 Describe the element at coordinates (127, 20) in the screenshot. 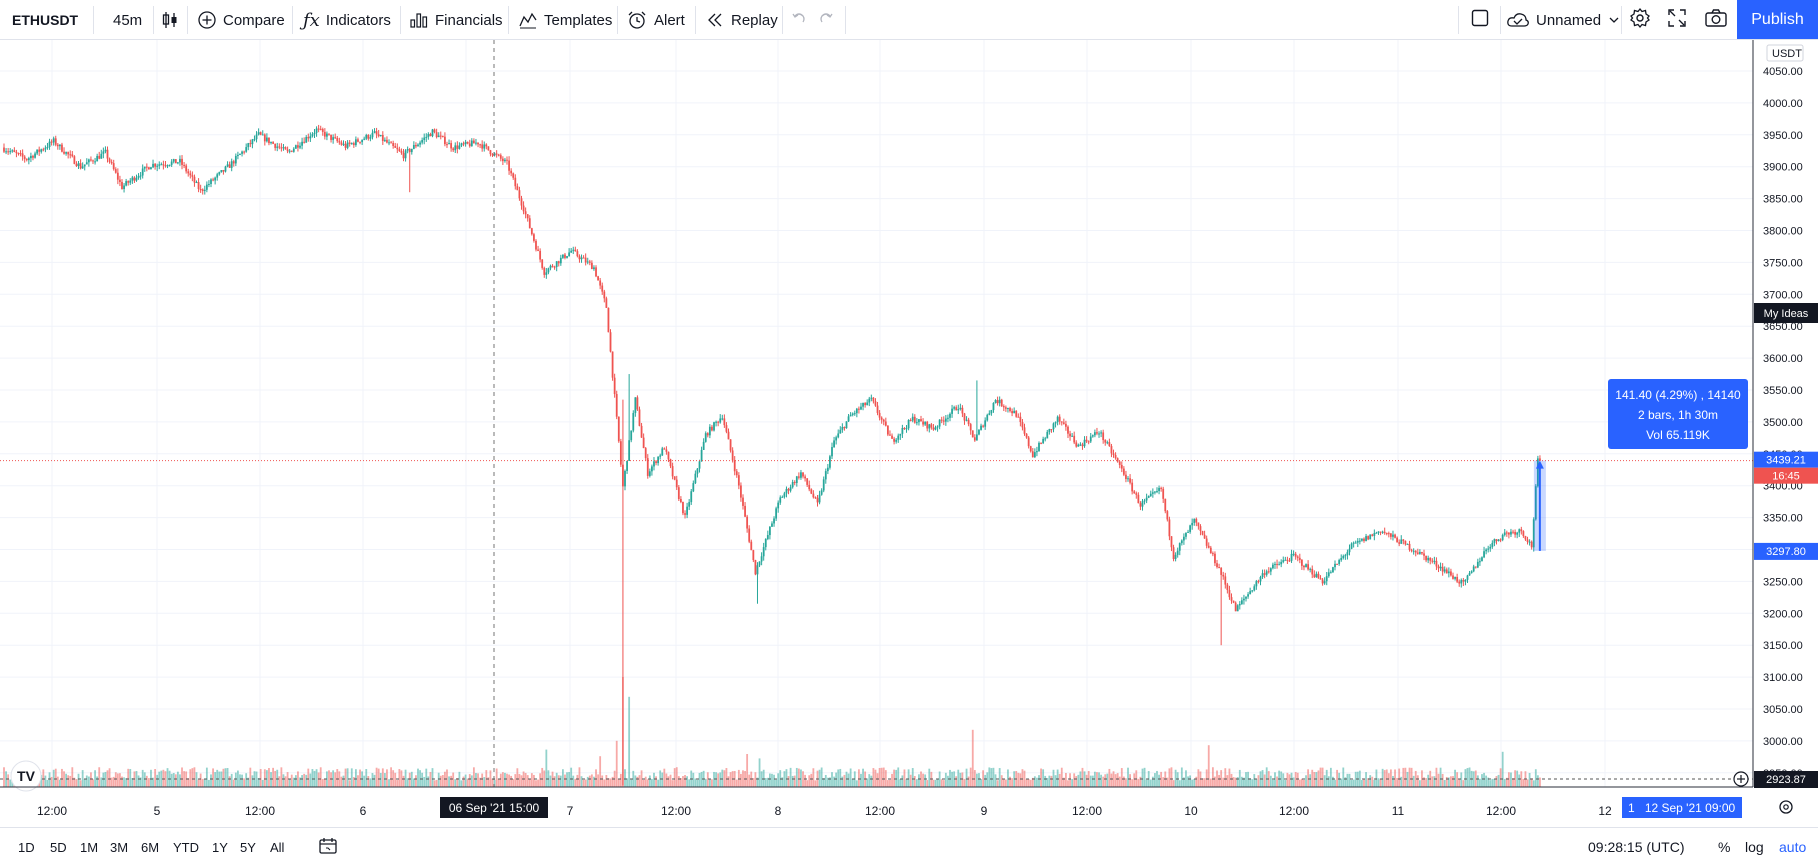

I see `interval-button: 45m` at that location.